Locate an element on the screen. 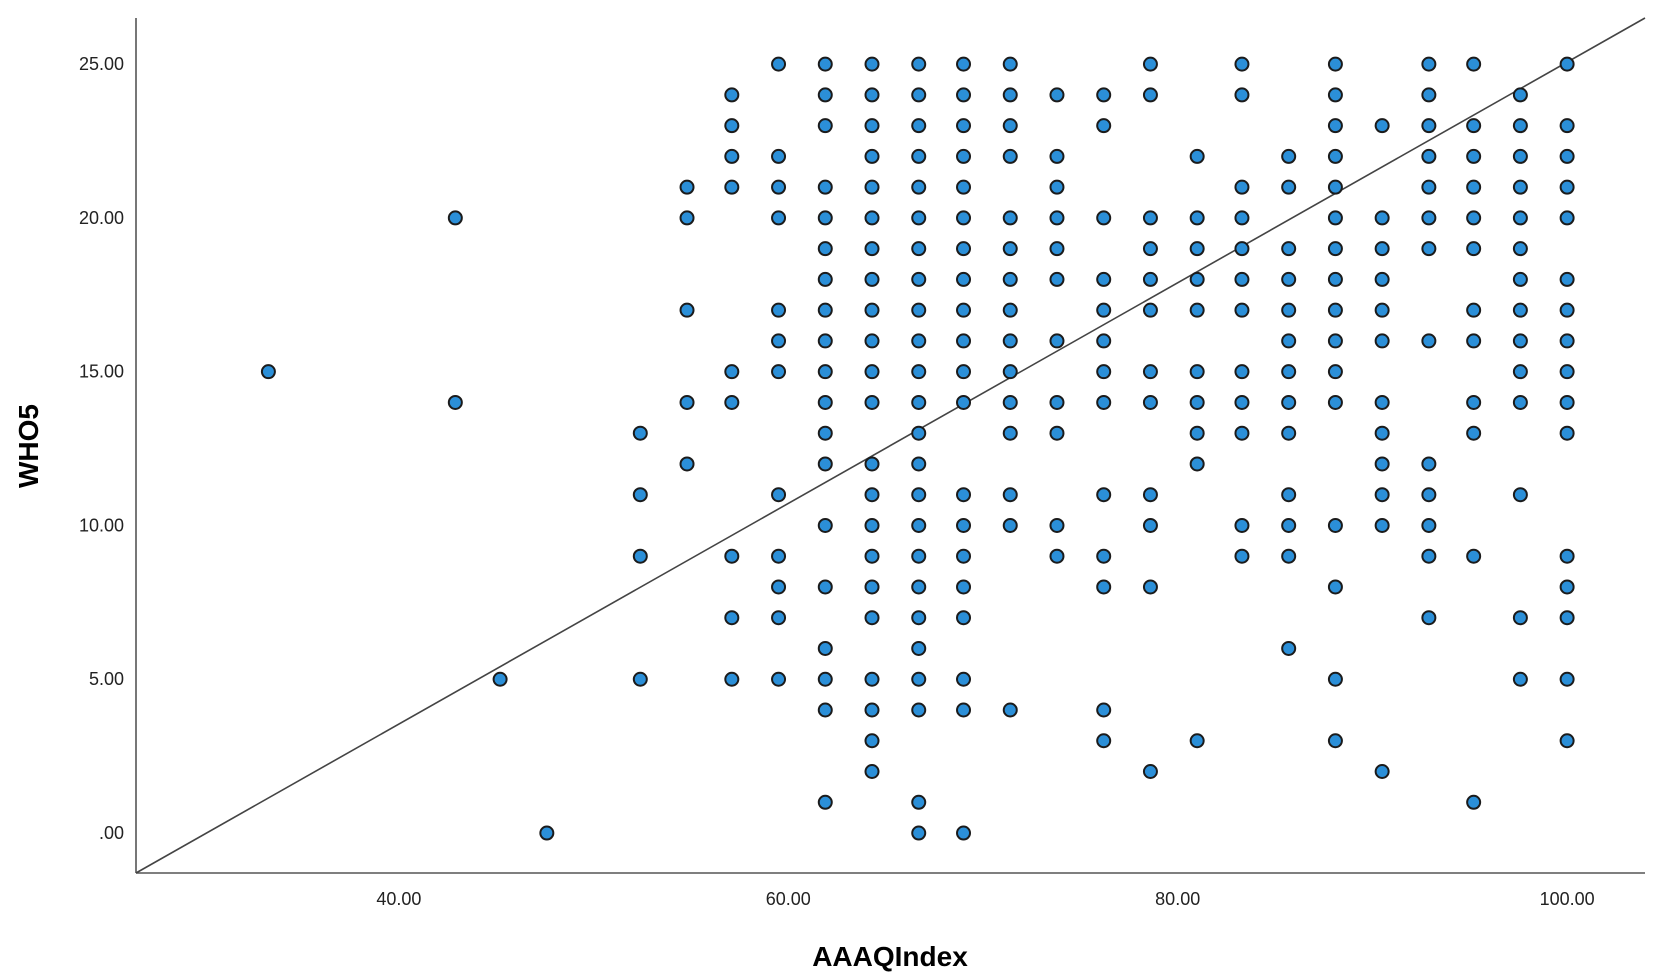  y-axis-title: WHO5 is located at coordinates (28, 446).